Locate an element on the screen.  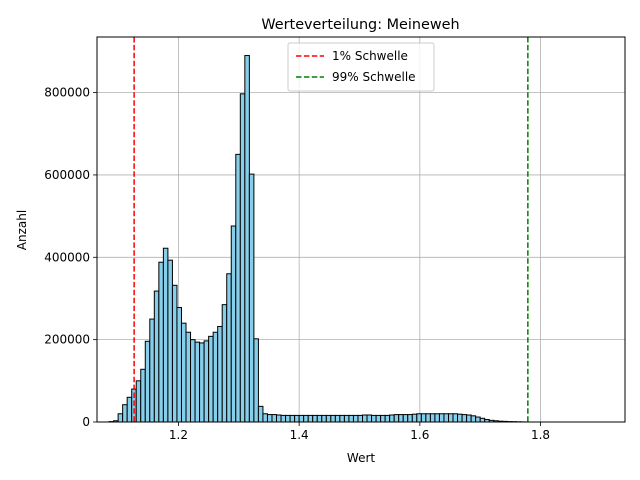
legend-label-1-percent: 1% Schwelle is located at coordinates (370, 56).